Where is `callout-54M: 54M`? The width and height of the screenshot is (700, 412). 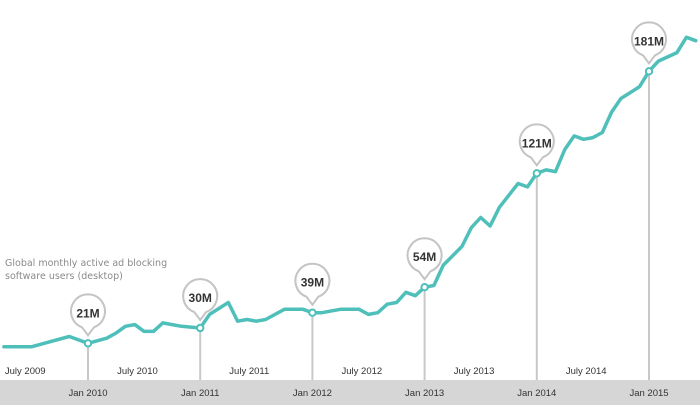
callout-54M: 54M is located at coordinates (424, 264).